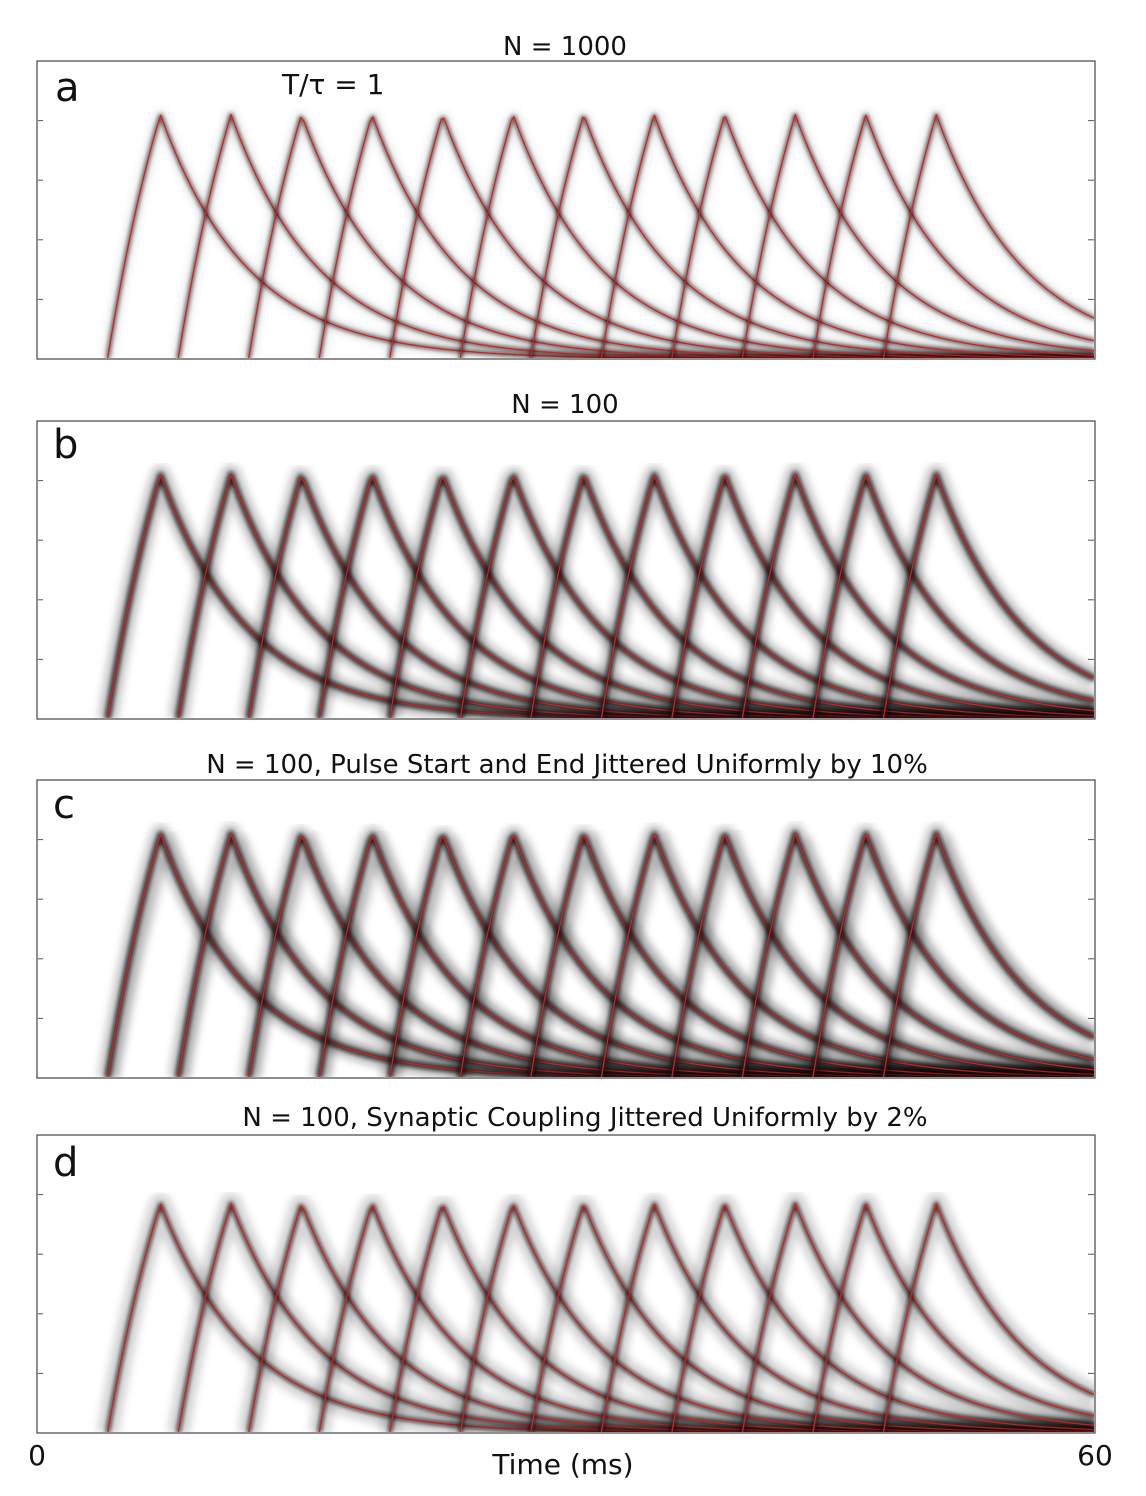  What do you see at coordinates (64, 805) in the screenshot?
I see `panel-letter: c` at bounding box center [64, 805].